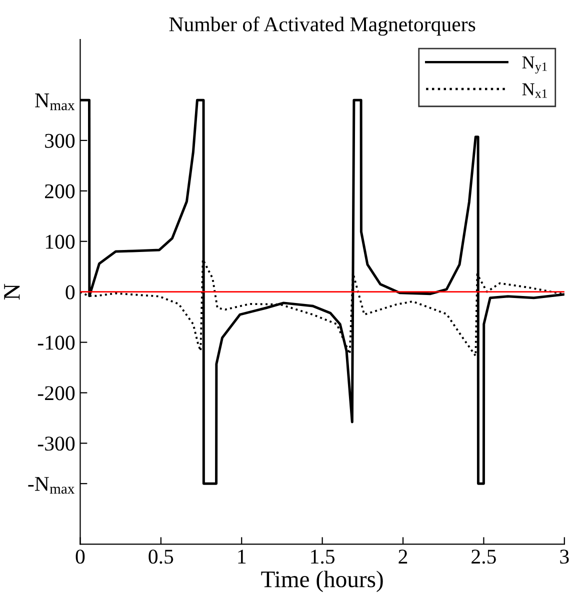  What do you see at coordinates (322, 581) in the screenshot?
I see `x-axis-title: Time (hours)` at bounding box center [322, 581].